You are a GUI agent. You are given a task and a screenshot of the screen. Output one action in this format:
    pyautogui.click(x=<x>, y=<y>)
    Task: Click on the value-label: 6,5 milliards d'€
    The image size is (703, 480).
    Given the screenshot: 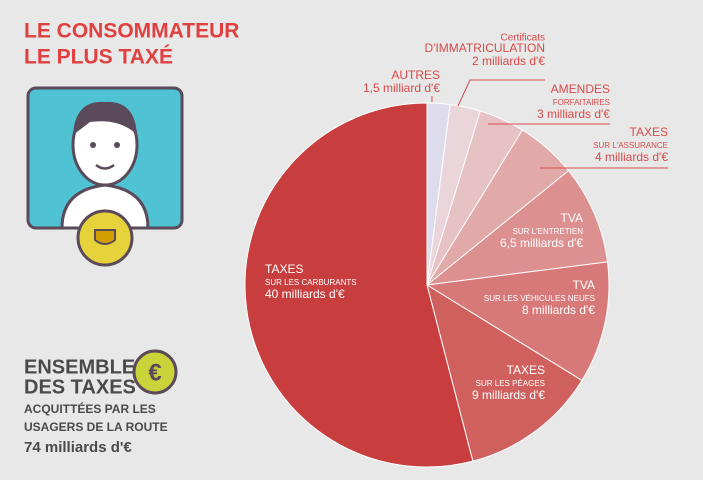 What is the action you would take?
    pyautogui.click(x=541, y=243)
    